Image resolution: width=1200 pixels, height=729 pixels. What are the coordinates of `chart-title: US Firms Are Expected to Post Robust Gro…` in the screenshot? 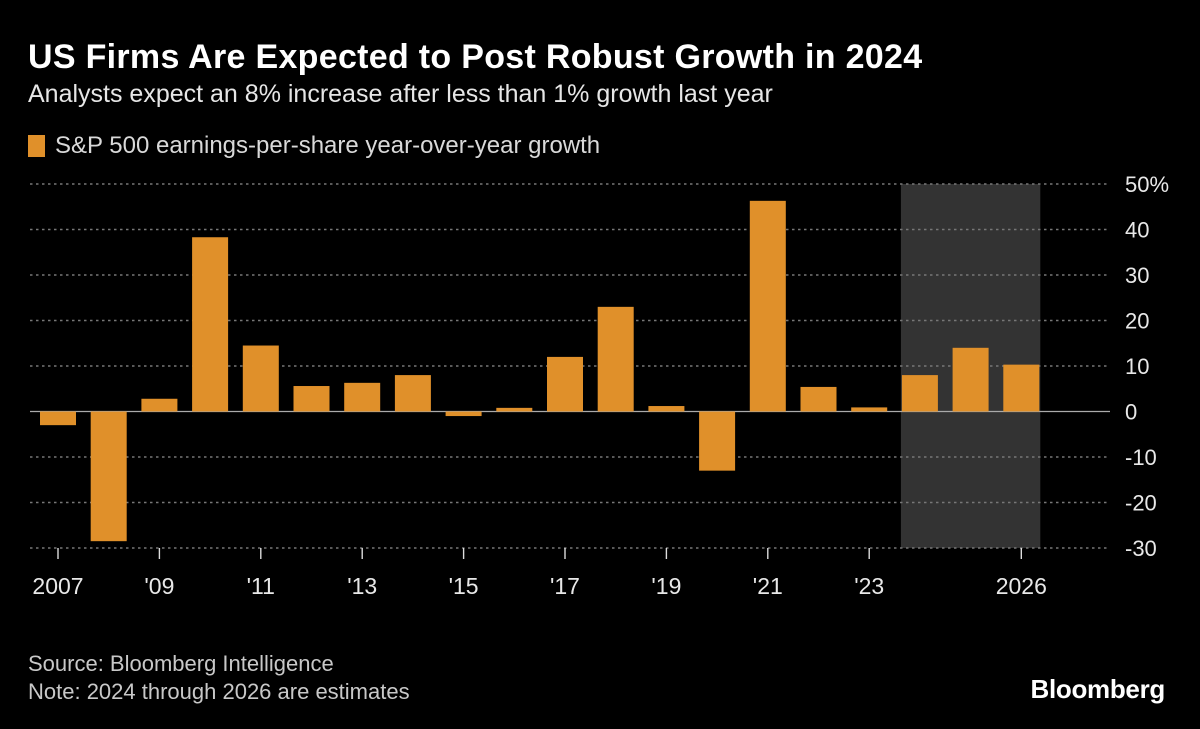 It's located at (475, 57).